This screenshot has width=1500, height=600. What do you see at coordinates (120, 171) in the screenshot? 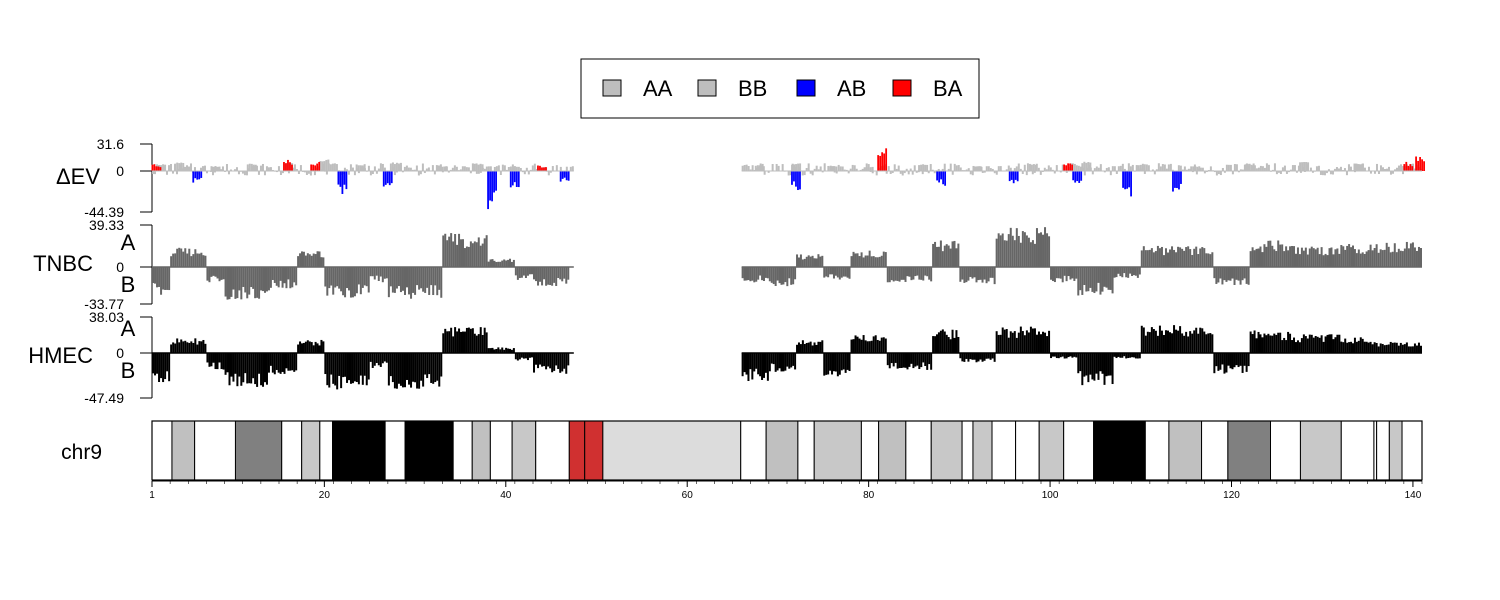
I see `y-tick-label: 0` at bounding box center [120, 171].